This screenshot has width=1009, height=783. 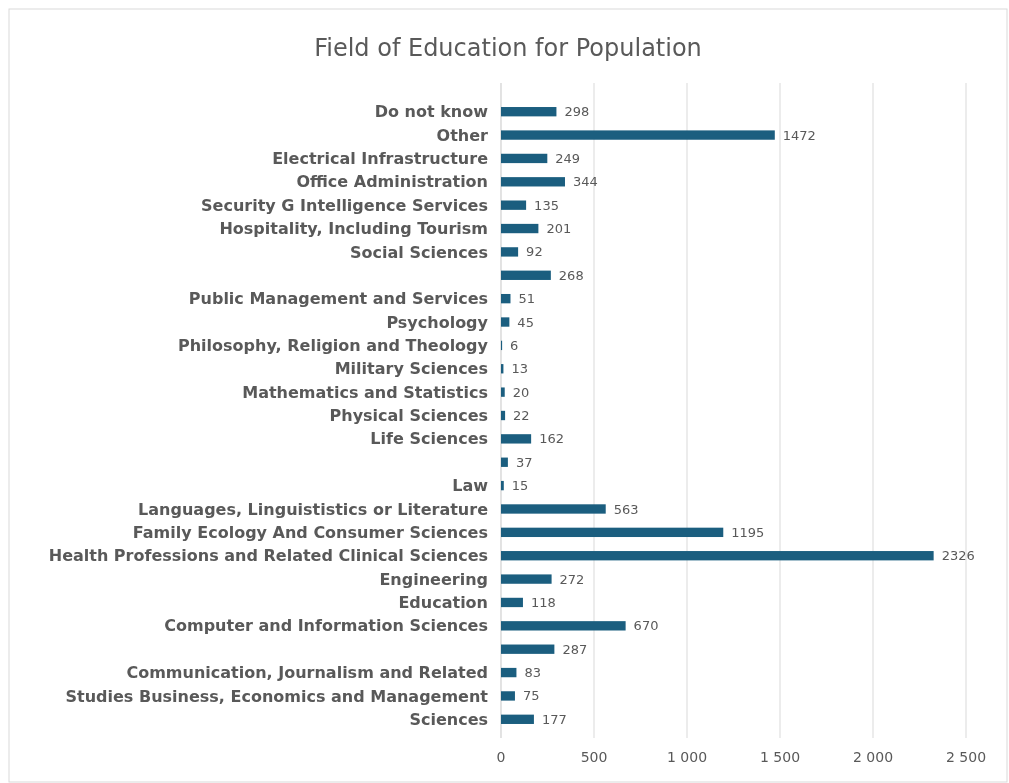 What do you see at coordinates (333, 345) in the screenshot?
I see `y-tick-label: Philosophy, Religion and Theology` at bounding box center [333, 345].